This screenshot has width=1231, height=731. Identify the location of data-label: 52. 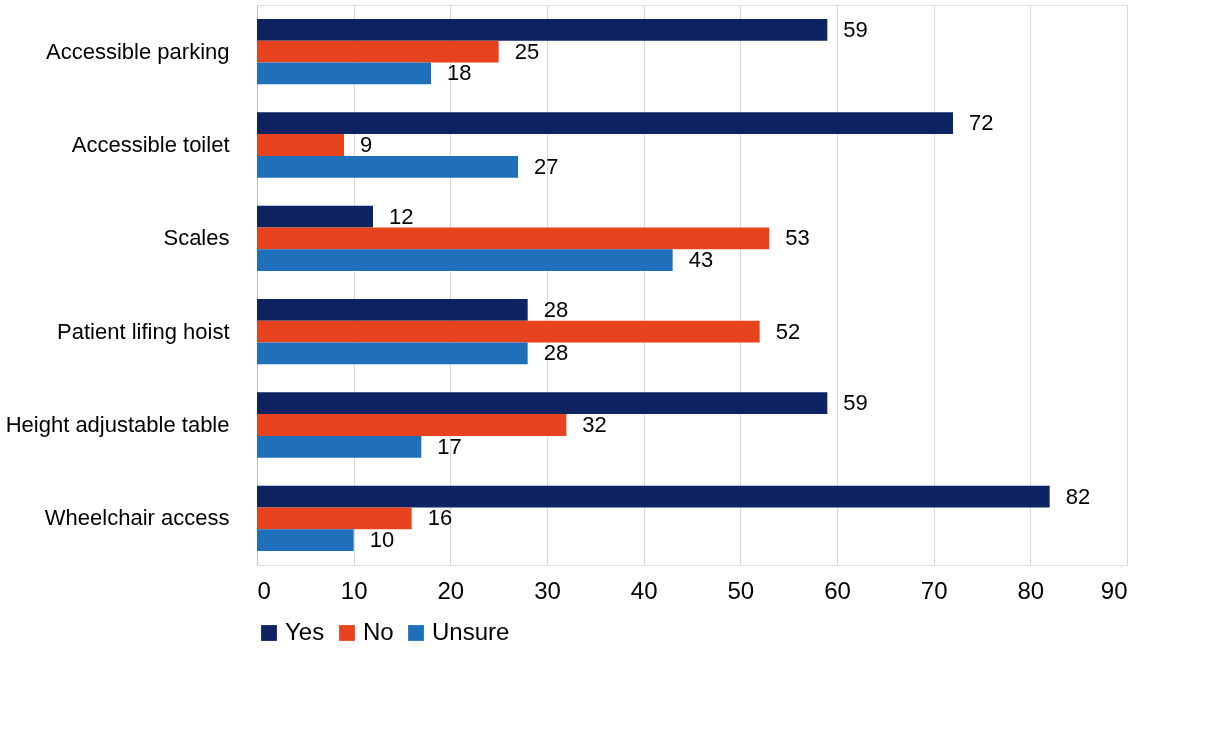
(788, 331).